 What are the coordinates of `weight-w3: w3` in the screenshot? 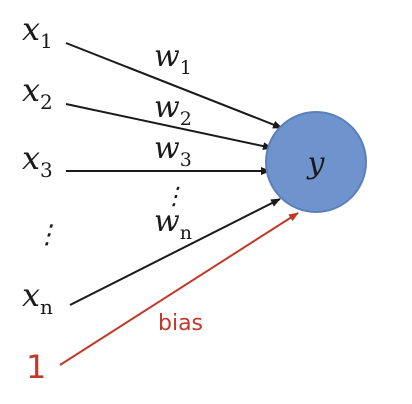 It's located at (173, 151).